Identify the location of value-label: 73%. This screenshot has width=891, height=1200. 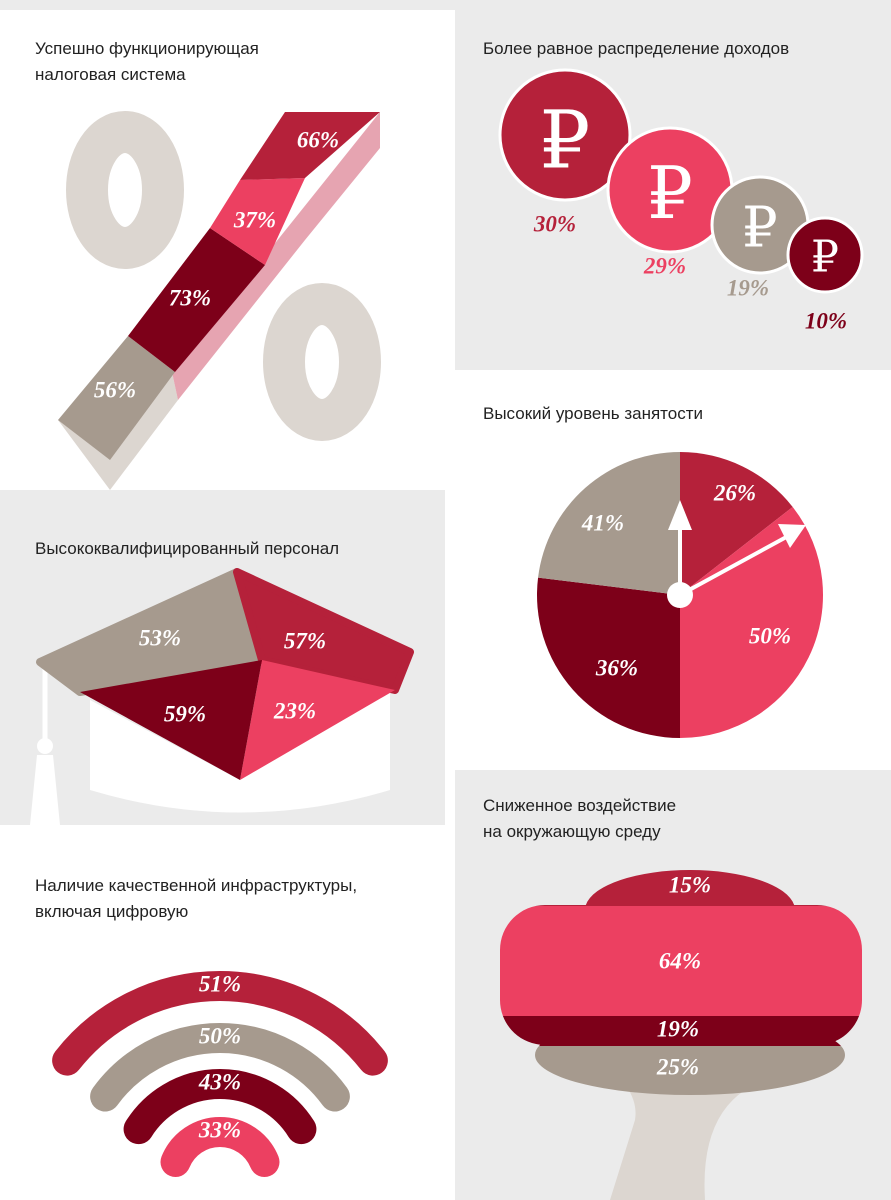
(190, 297).